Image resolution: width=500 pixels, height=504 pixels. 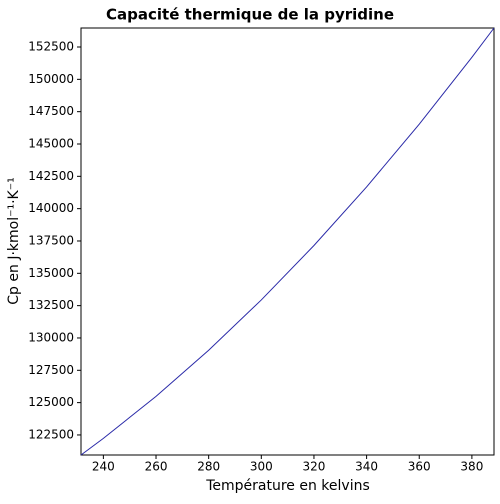 What do you see at coordinates (51, 370) in the screenshot?
I see `y-tick-label: 127500` at bounding box center [51, 370].